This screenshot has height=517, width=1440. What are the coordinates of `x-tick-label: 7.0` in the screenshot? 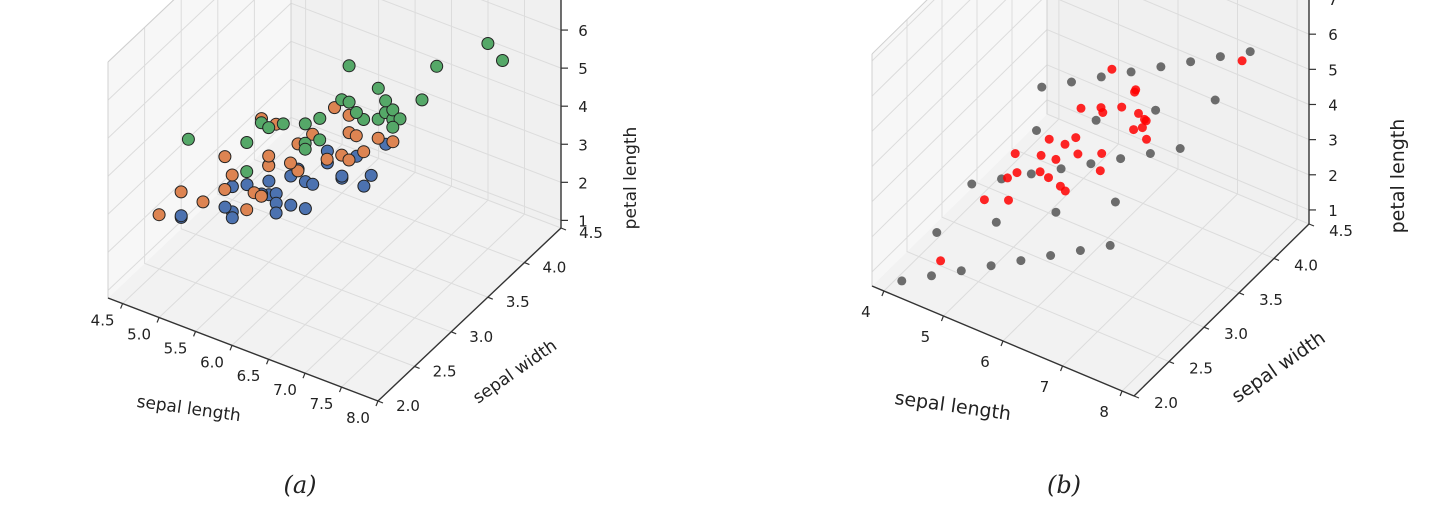 It's located at (285, 390).